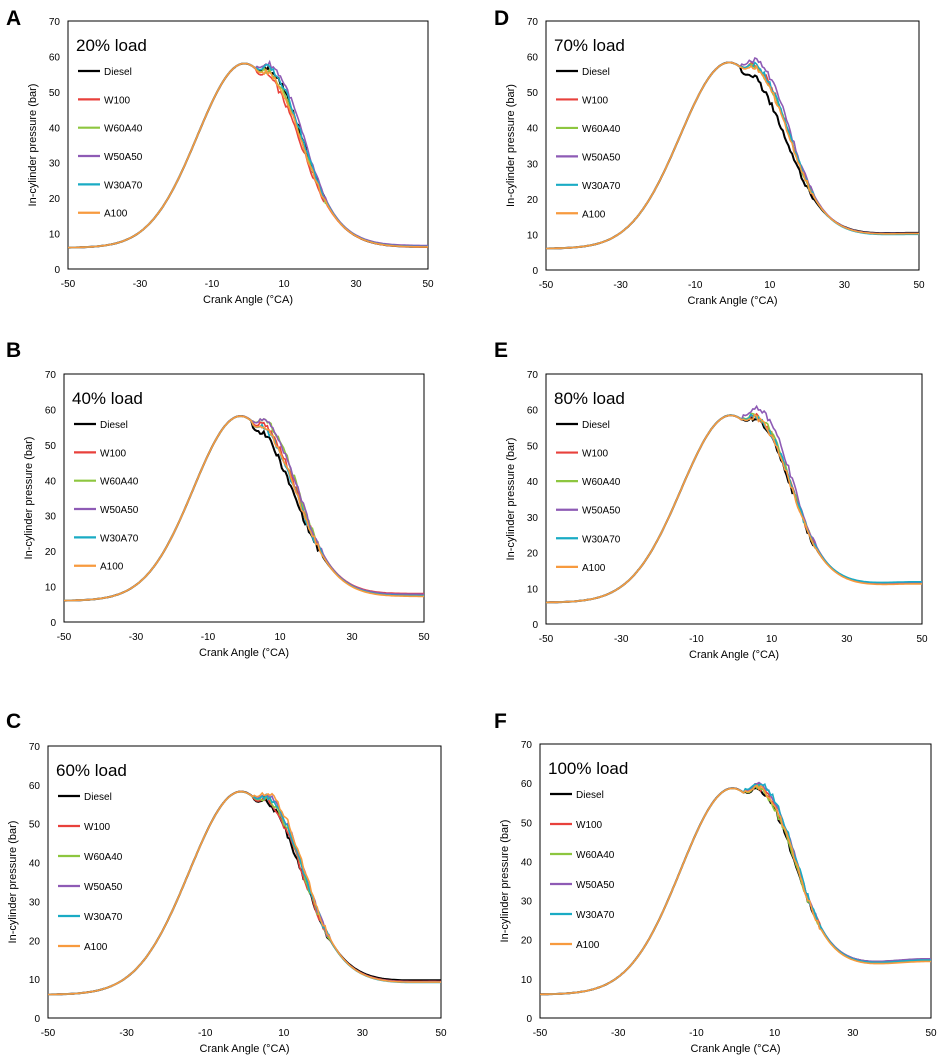  I want to click on load-label: 70% load, so click(589, 45).